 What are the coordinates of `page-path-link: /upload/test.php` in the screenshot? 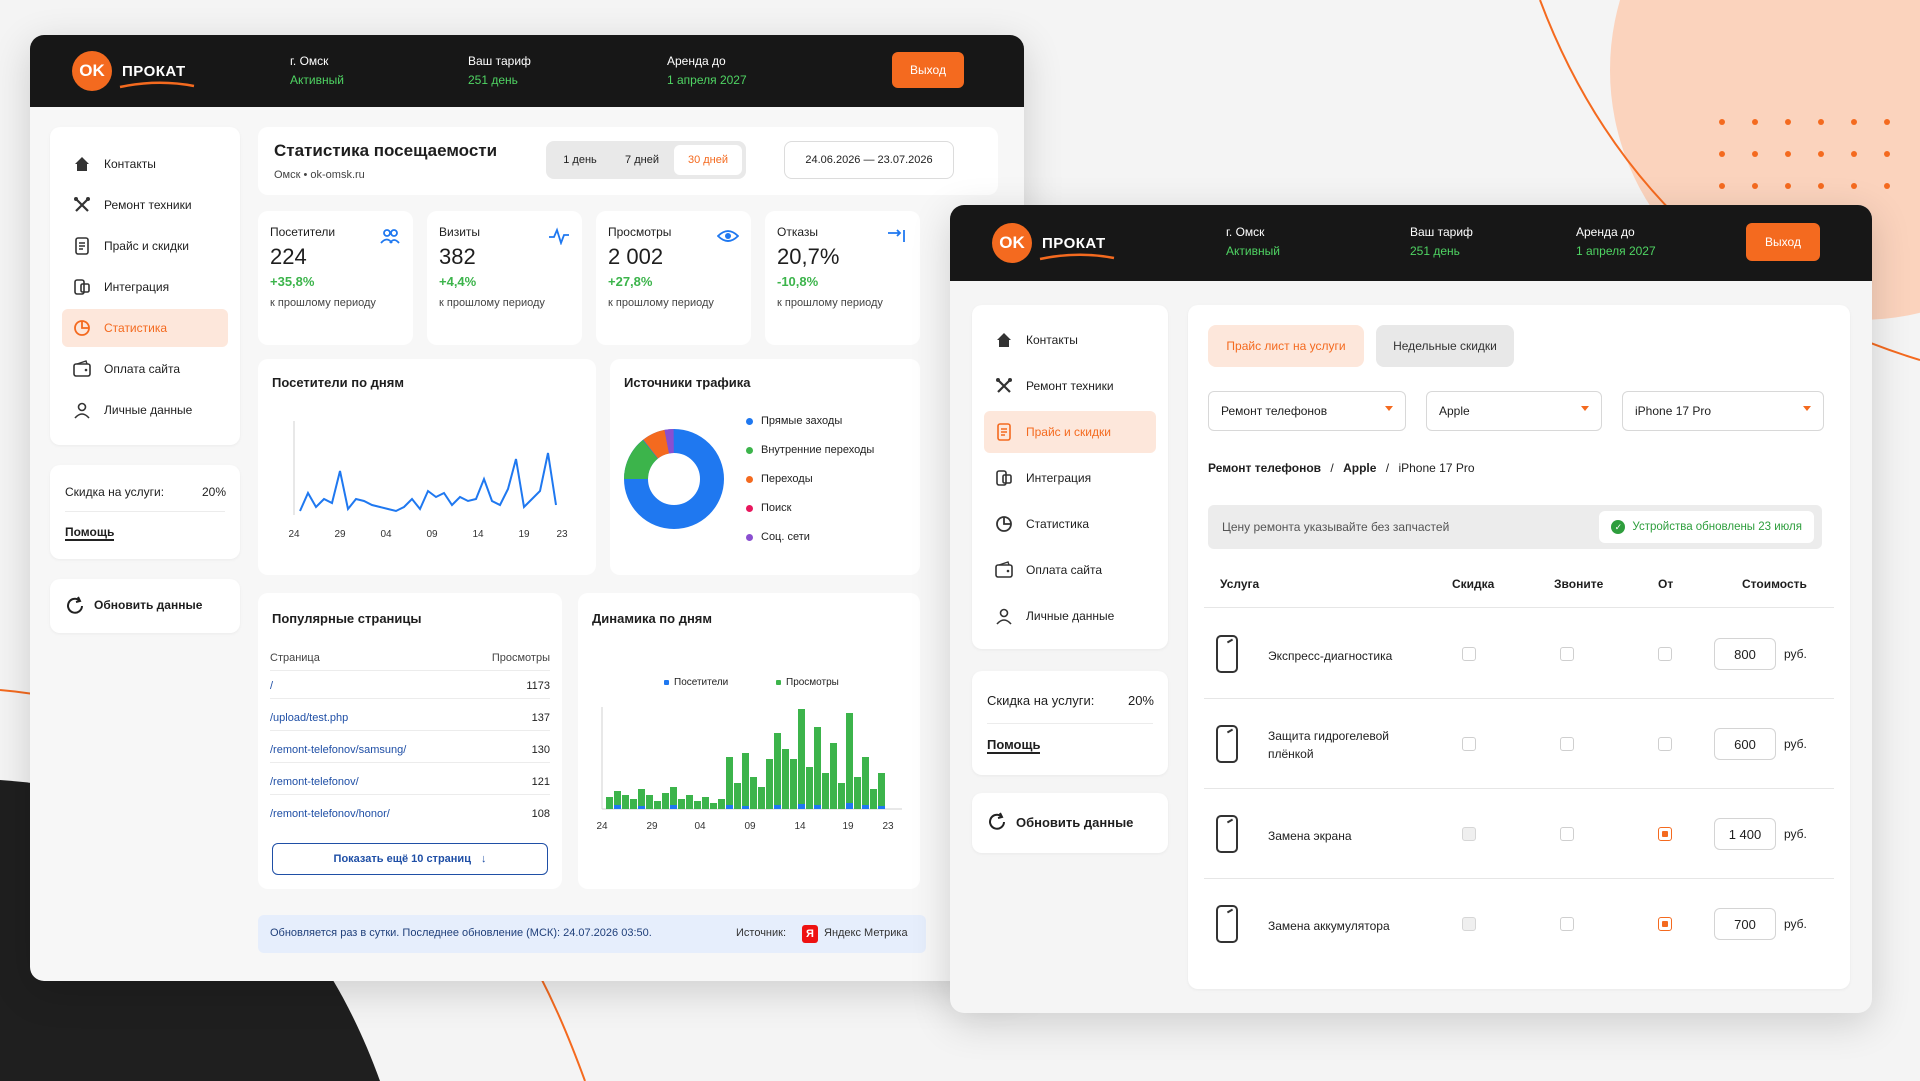 It's located at (309, 717).